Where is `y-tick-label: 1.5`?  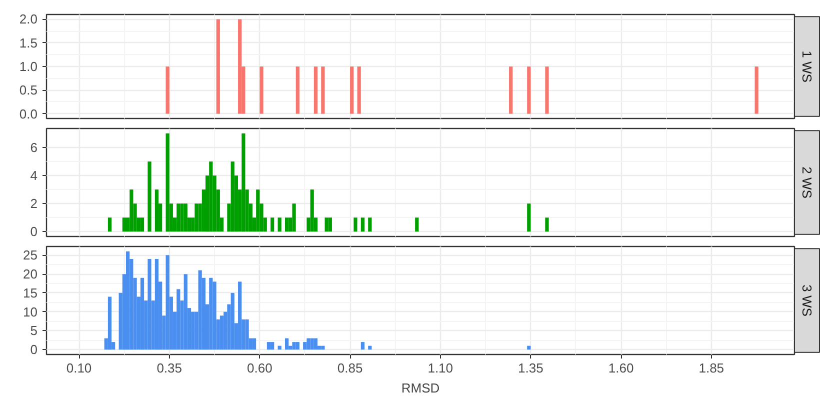
y-tick-label: 1.5 is located at coordinates (28, 42).